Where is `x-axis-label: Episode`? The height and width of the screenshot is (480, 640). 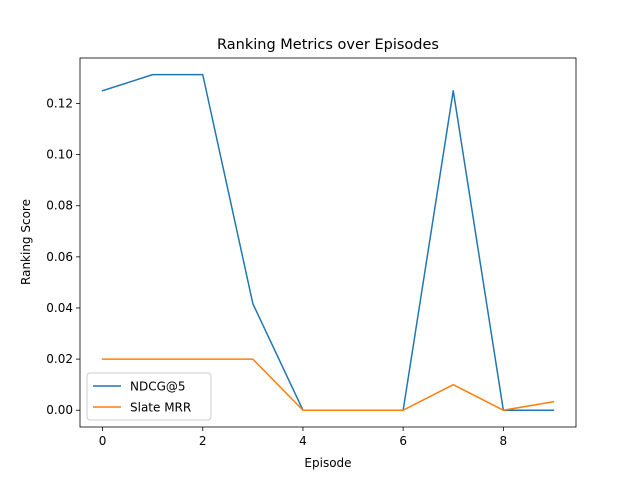 x-axis-label: Episode is located at coordinates (327, 463).